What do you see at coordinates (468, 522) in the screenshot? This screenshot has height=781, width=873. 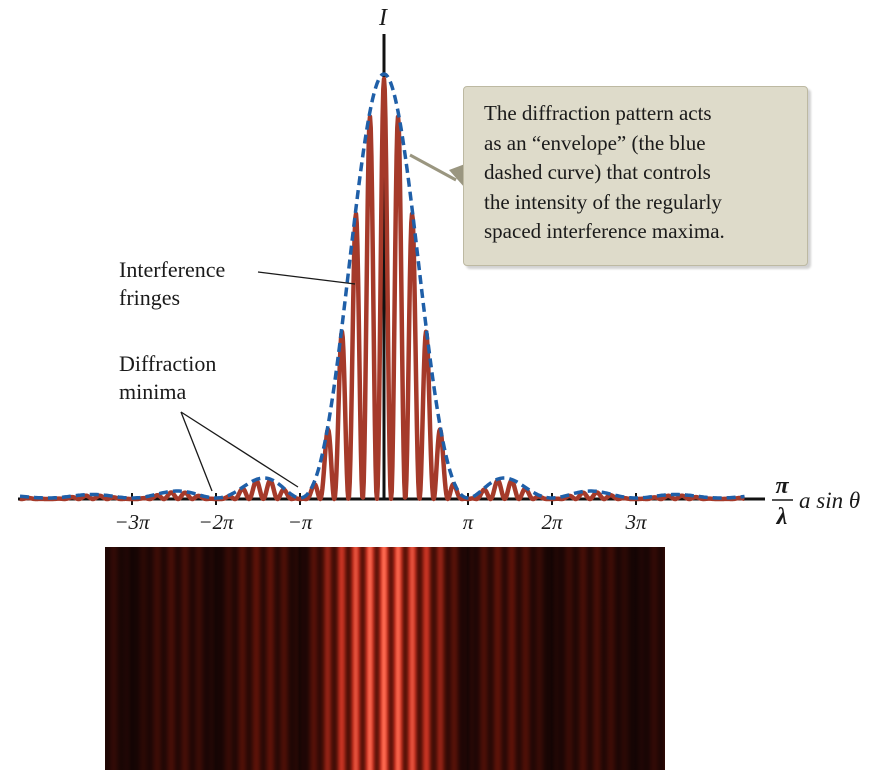 I see `x-tick-label: π` at bounding box center [468, 522].